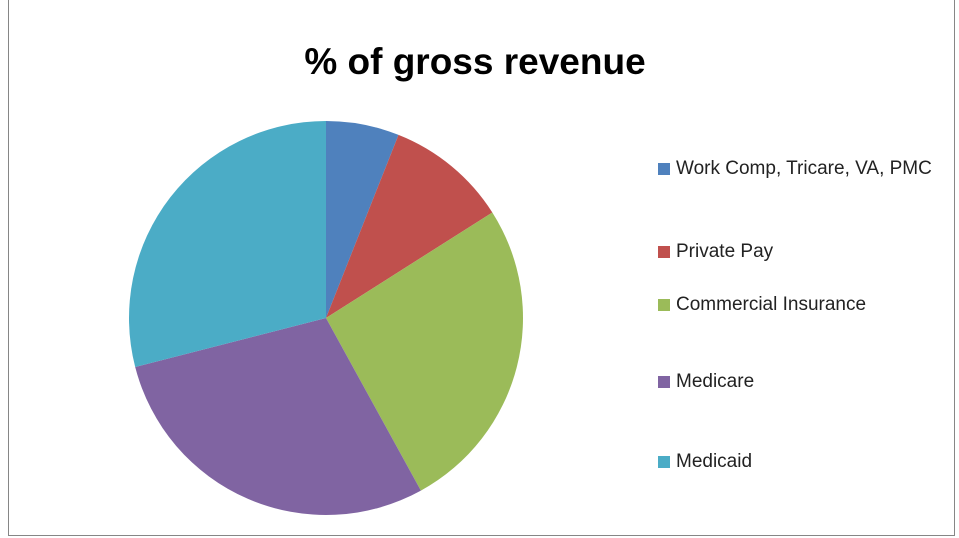  Describe the element at coordinates (715, 381) in the screenshot. I see `legend-label: Medicare` at that location.